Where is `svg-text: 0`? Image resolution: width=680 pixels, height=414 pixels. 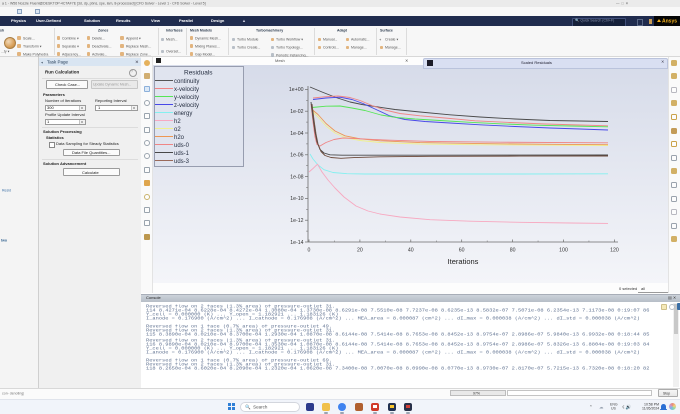 svg-text: 0 is located at coordinates (309, 251).